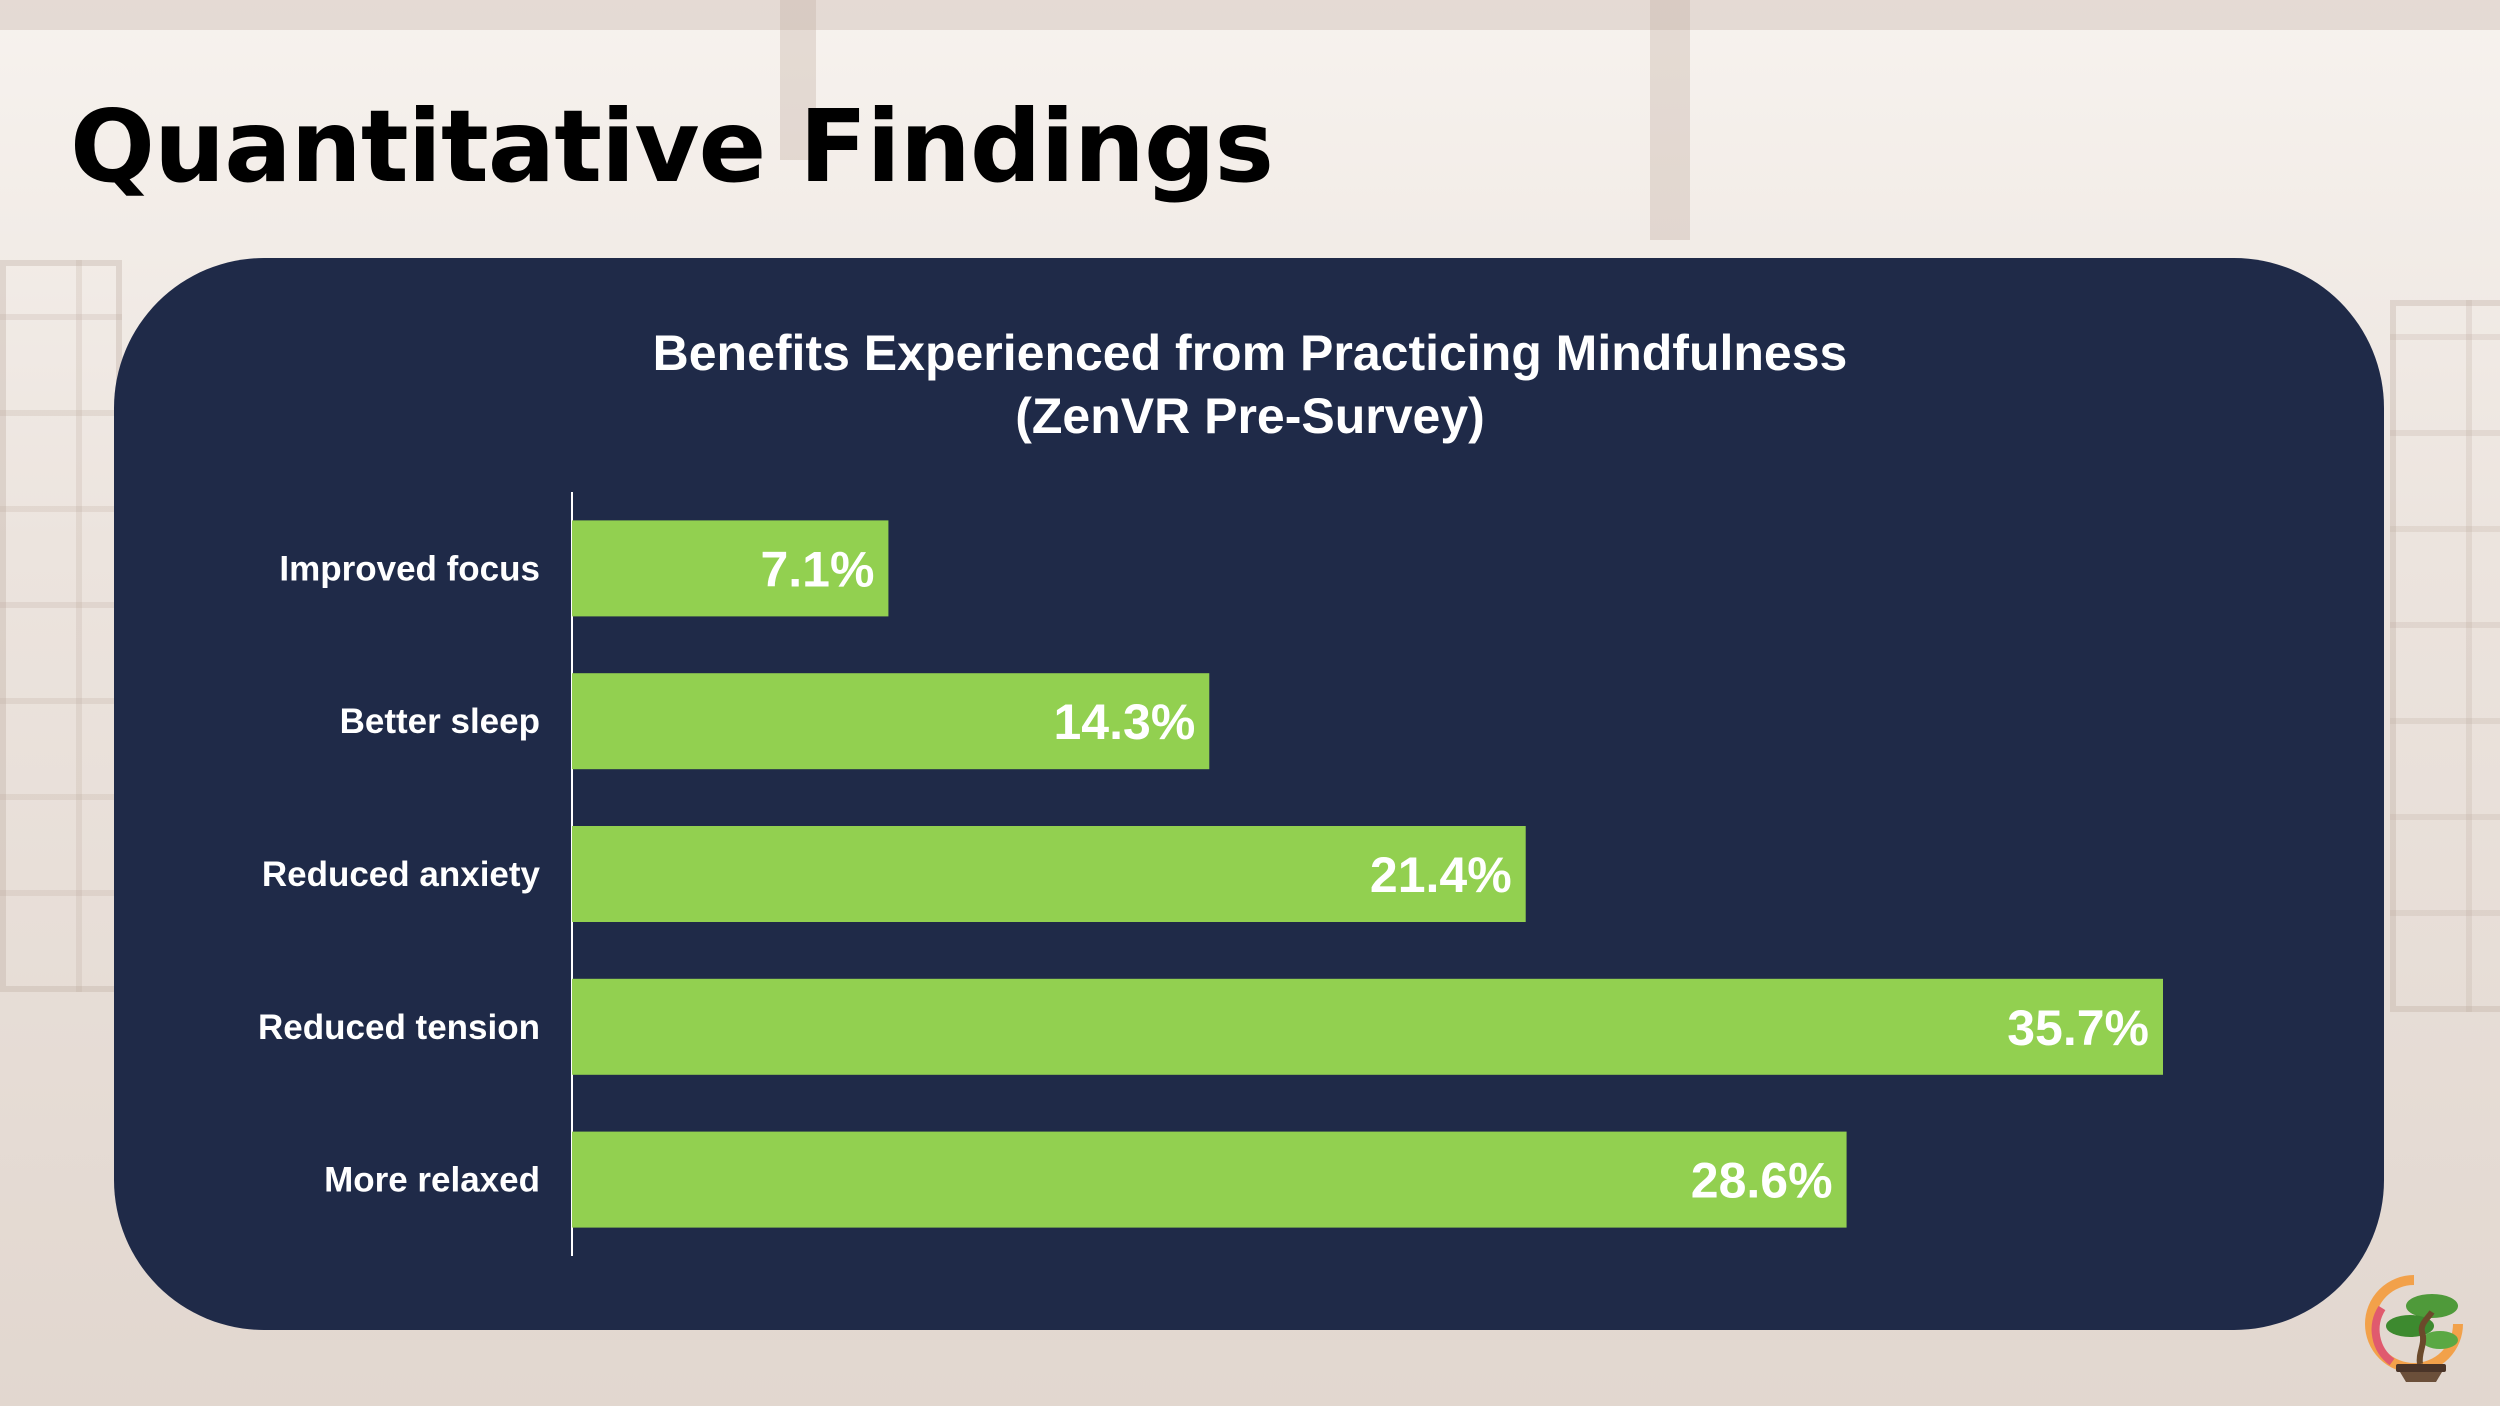 The height and width of the screenshot is (1406, 2500). What do you see at coordinates (1049, 874) in the screenshot?
I see `bar-reduced-anxiety` at bounding box center [1049, 874].